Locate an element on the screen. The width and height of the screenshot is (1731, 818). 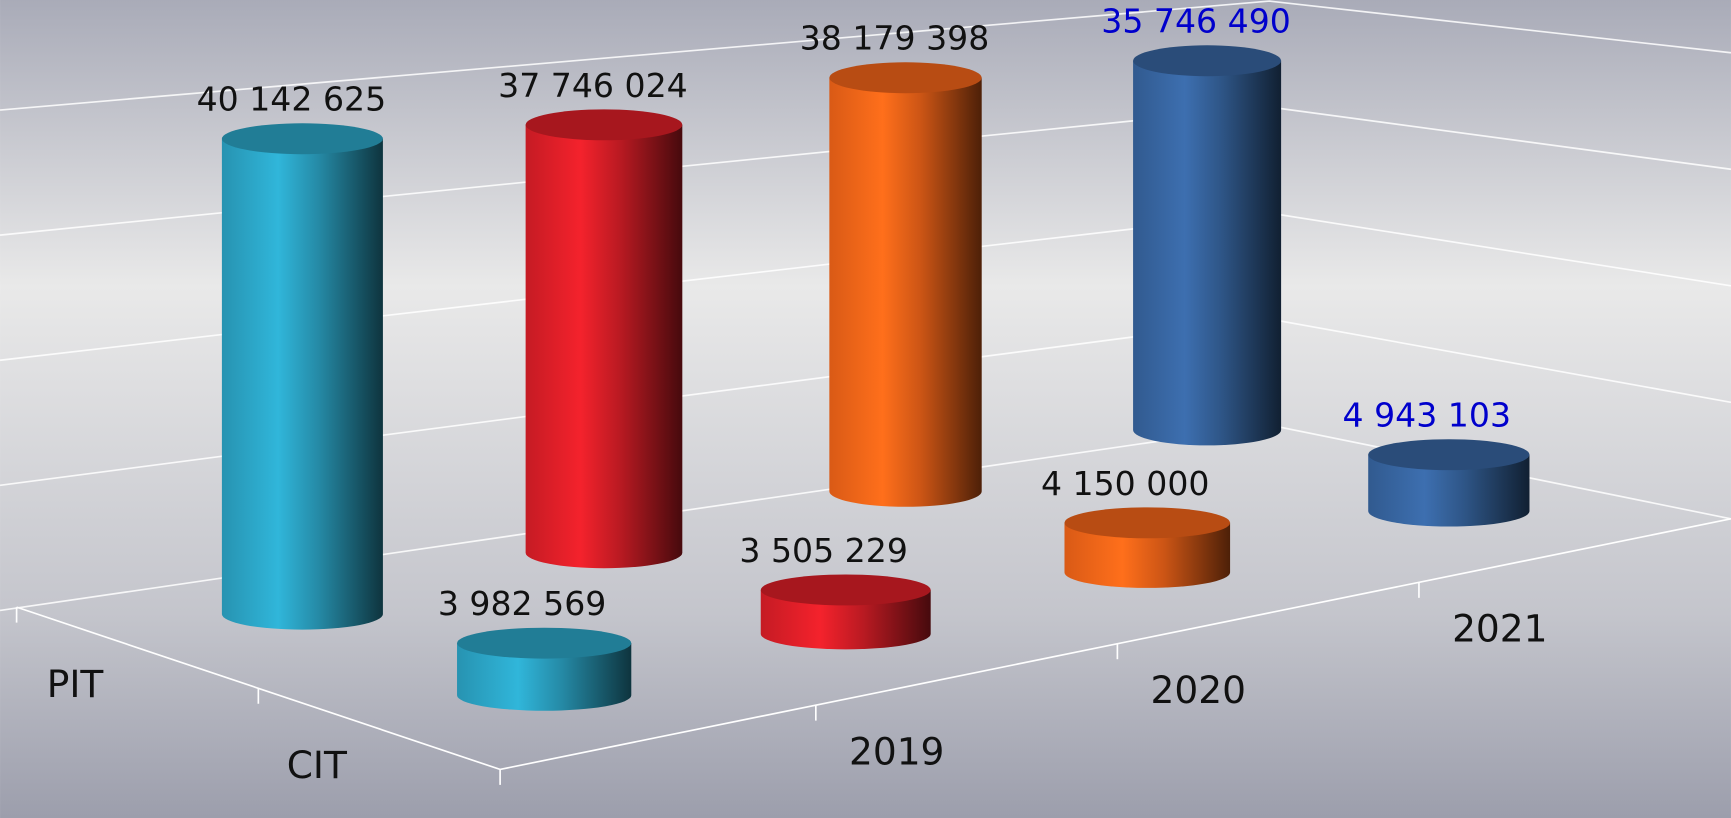
value-label: 4 150 000 is located at coordinates (1125, 483).